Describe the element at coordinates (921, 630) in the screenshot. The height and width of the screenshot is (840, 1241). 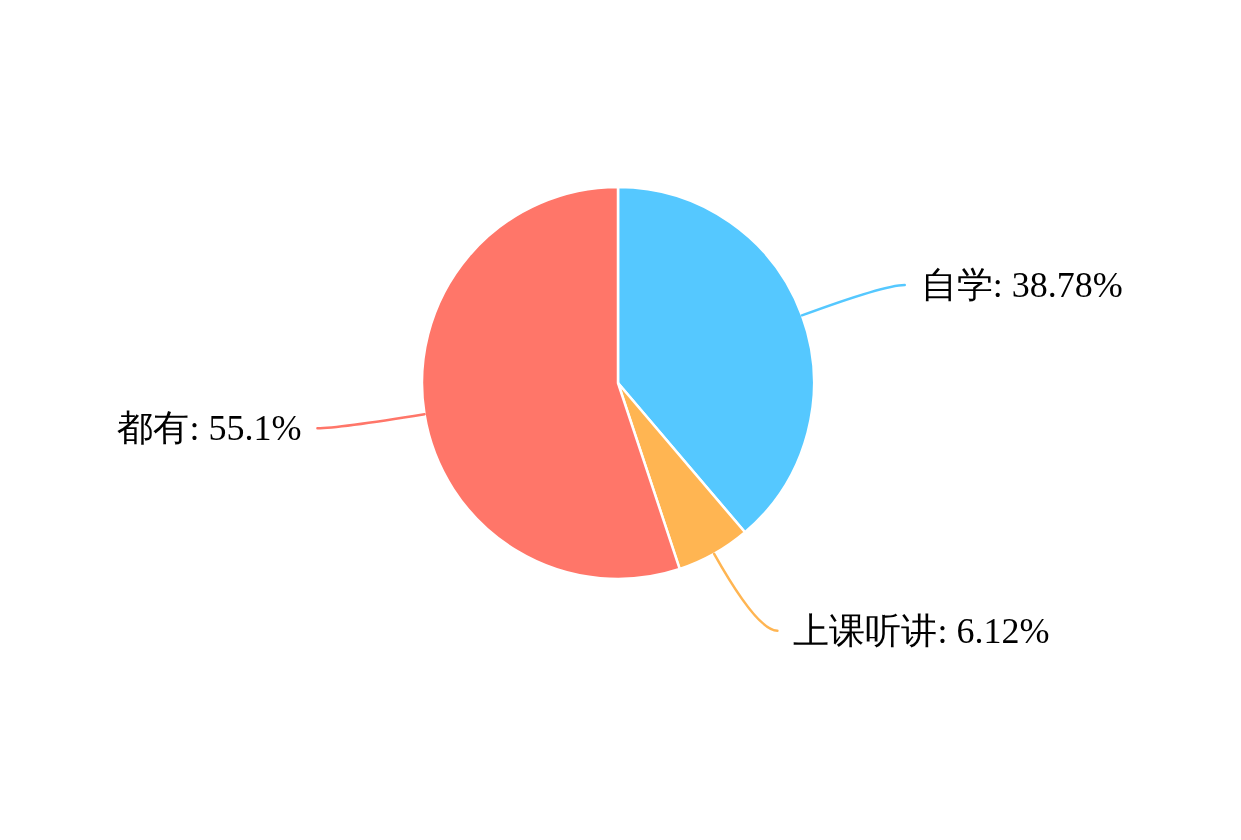
I see `slice-label: 上课听讲: 6.12%` at that location.